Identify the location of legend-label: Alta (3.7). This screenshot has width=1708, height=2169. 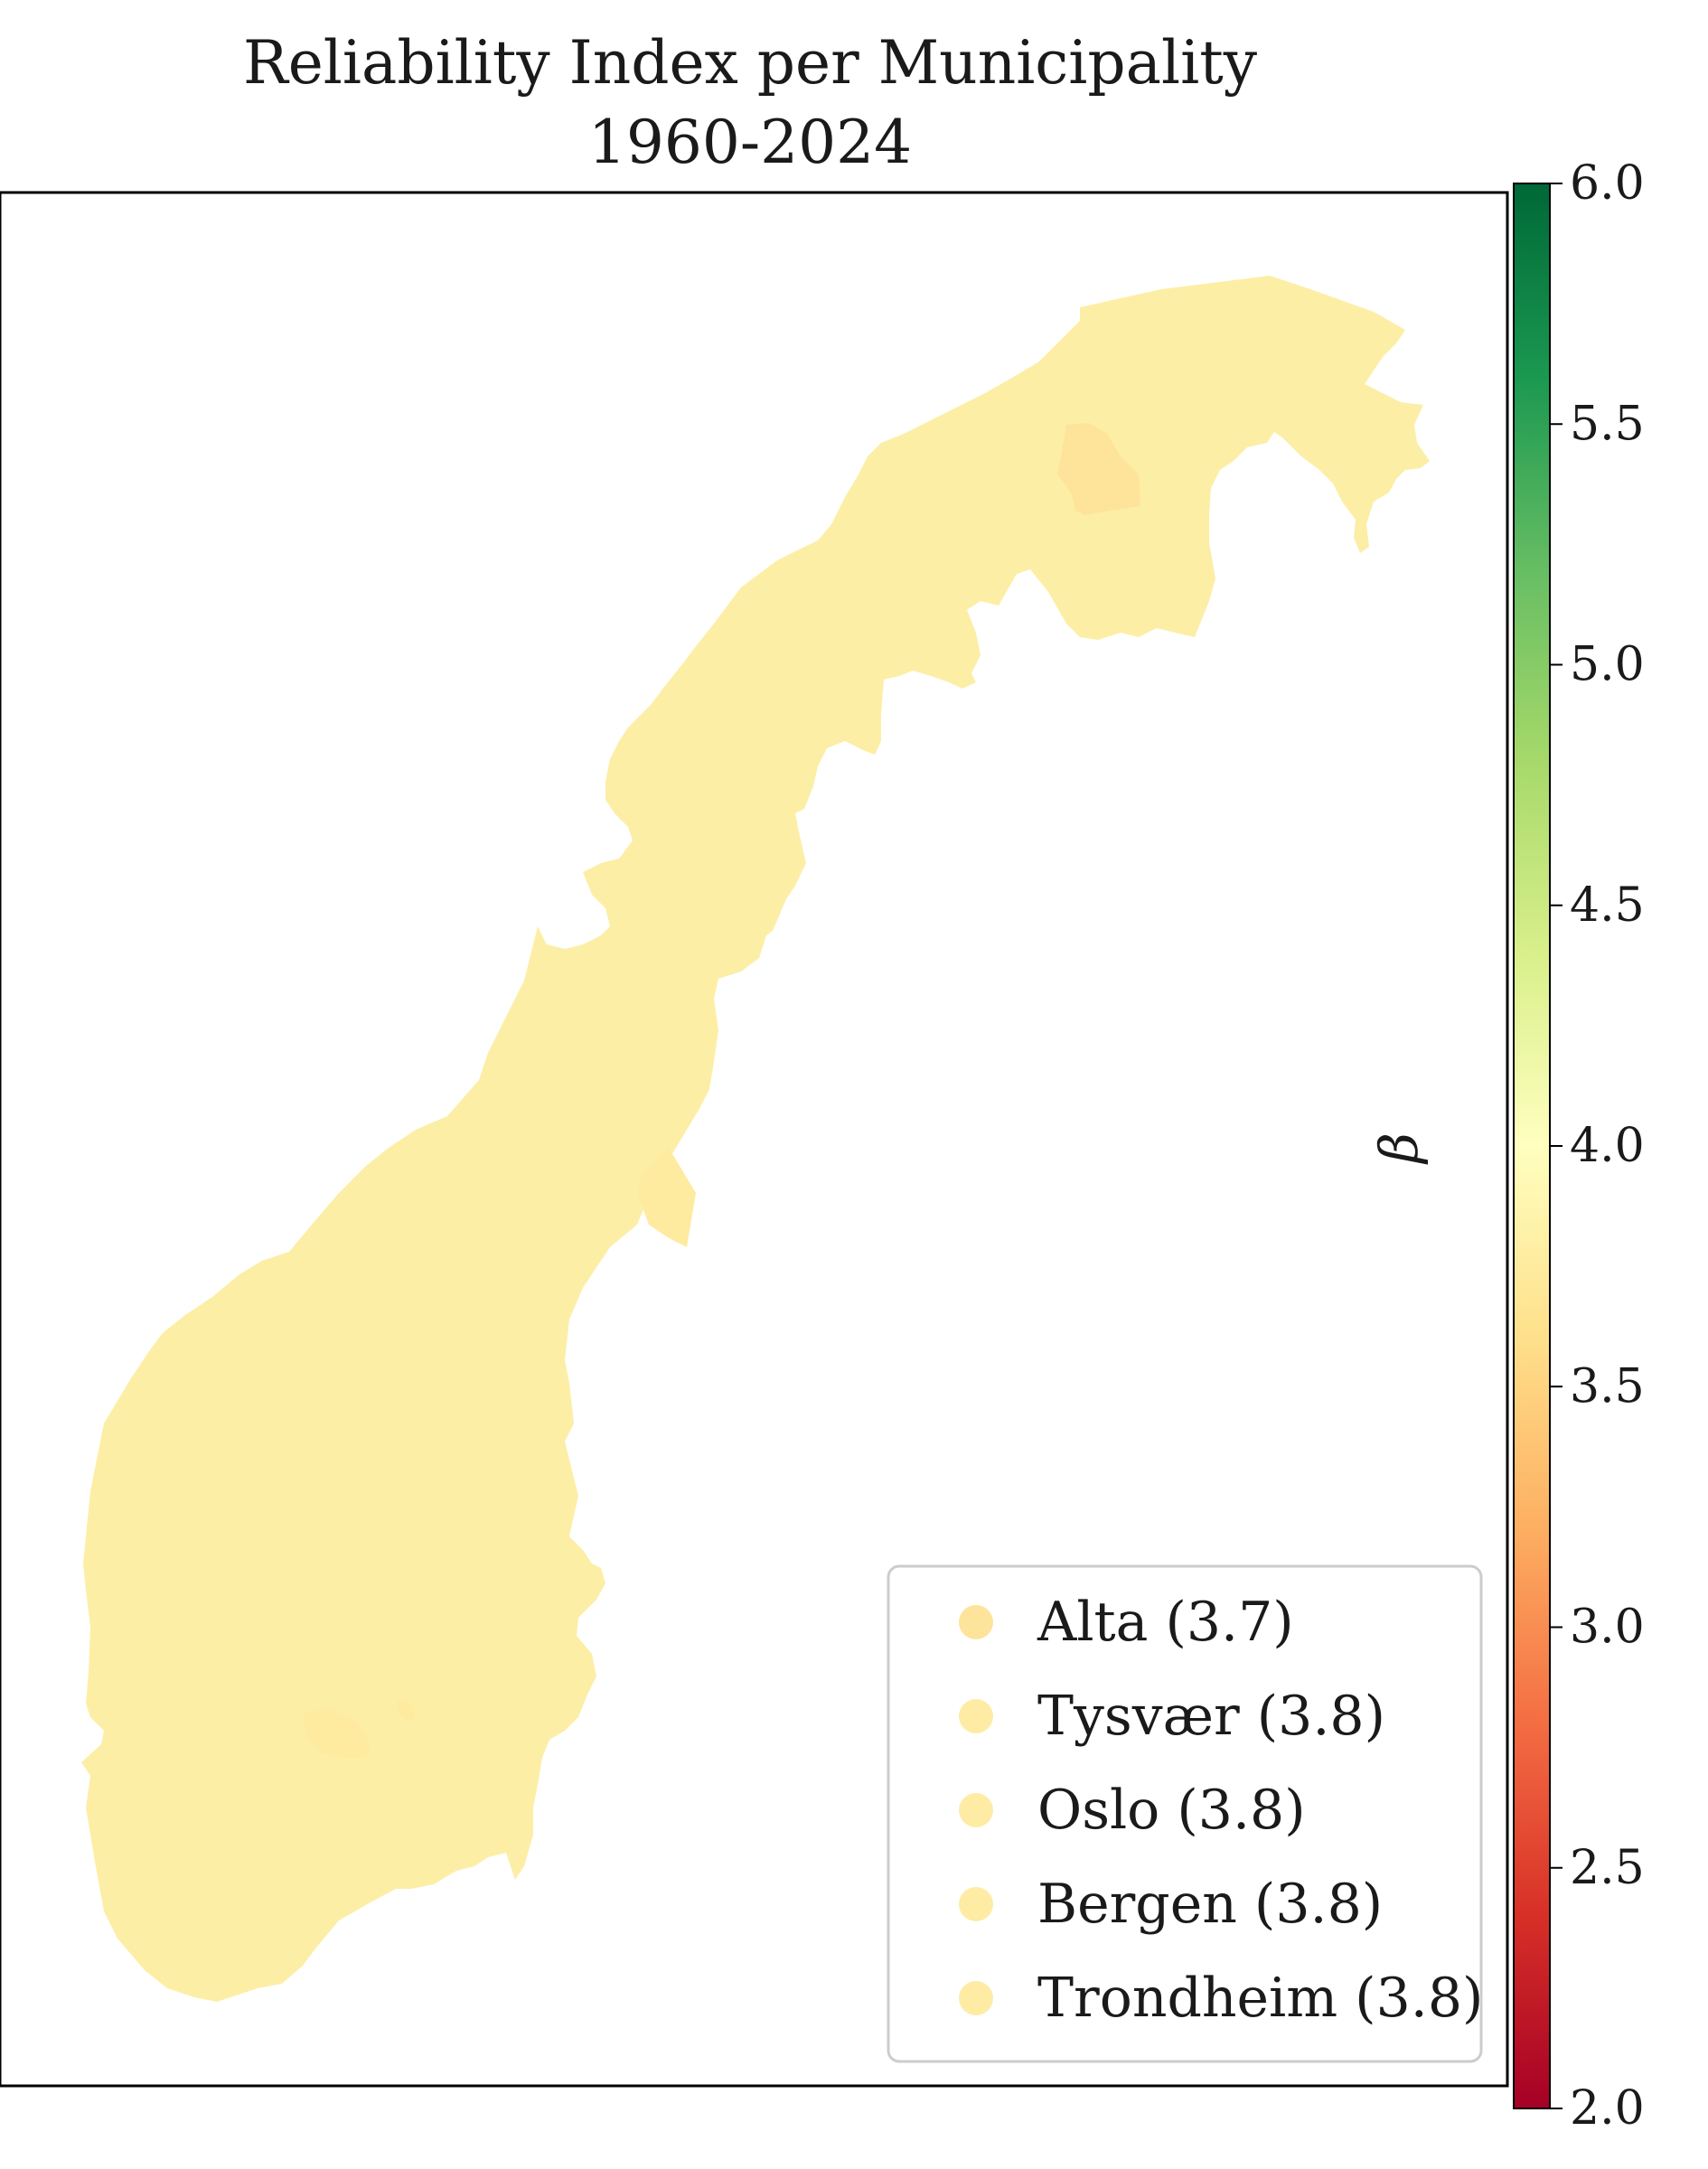
(1165, 1623).